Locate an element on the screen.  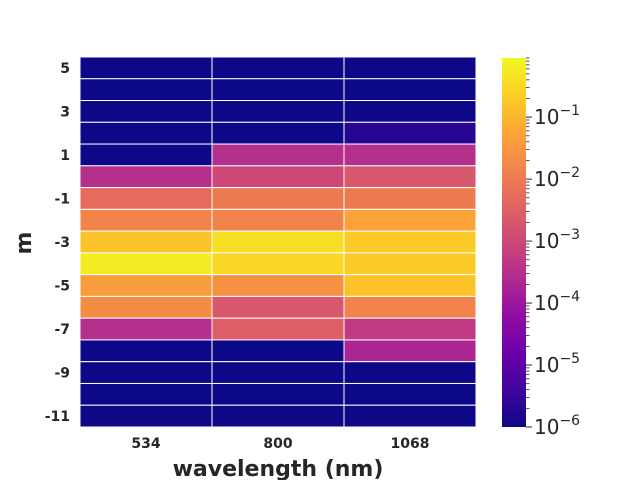
y-tick-label: 5 is located at coordinates (65, 69).